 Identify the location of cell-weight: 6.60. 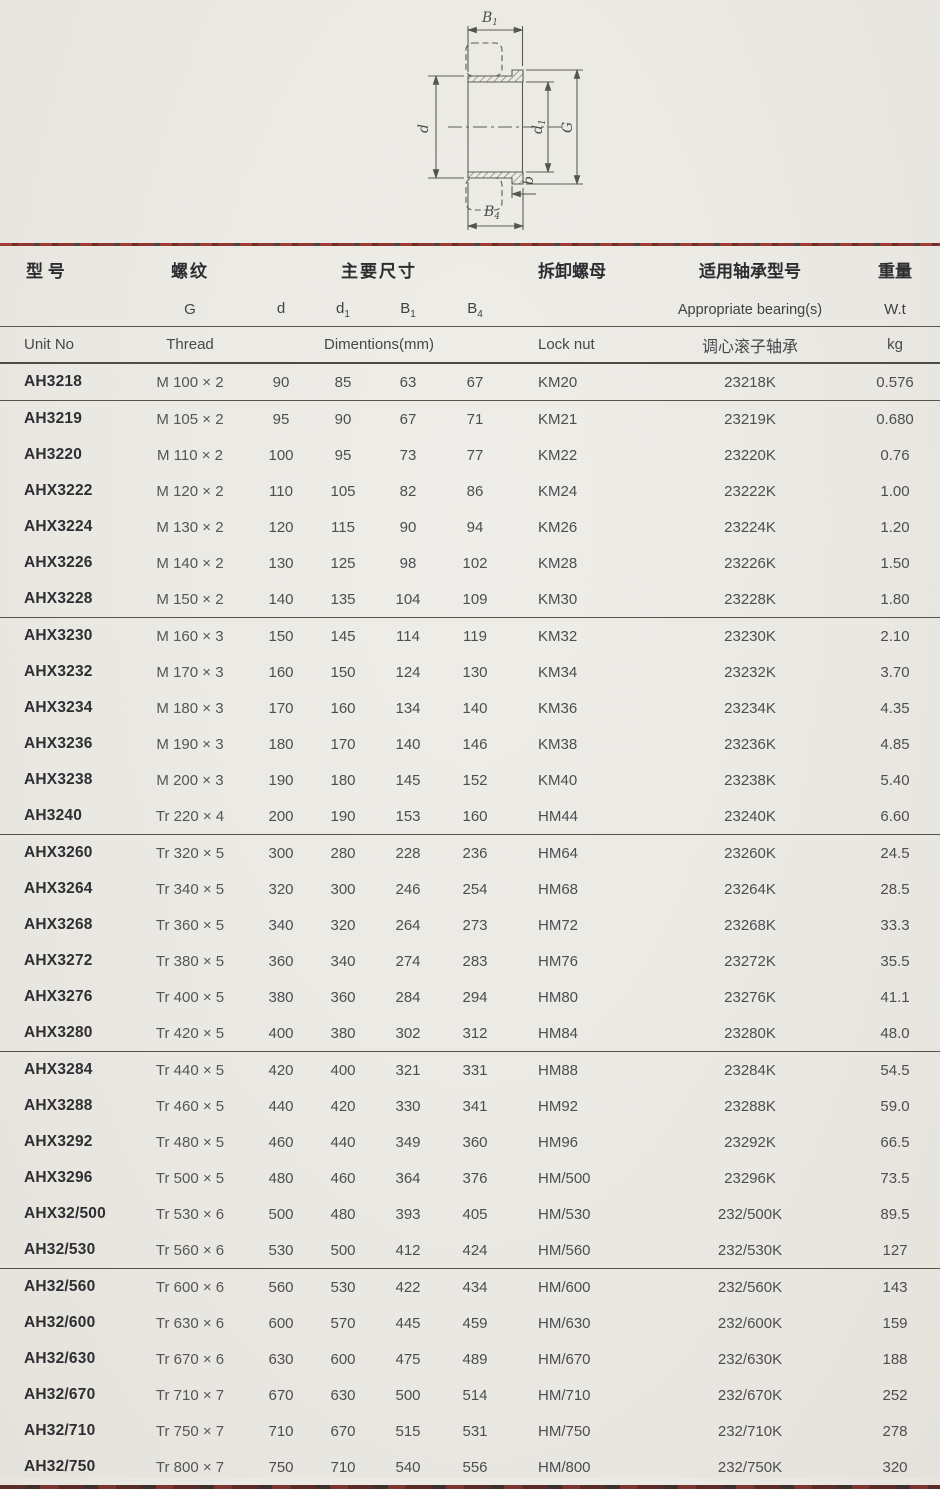
(895, 816).